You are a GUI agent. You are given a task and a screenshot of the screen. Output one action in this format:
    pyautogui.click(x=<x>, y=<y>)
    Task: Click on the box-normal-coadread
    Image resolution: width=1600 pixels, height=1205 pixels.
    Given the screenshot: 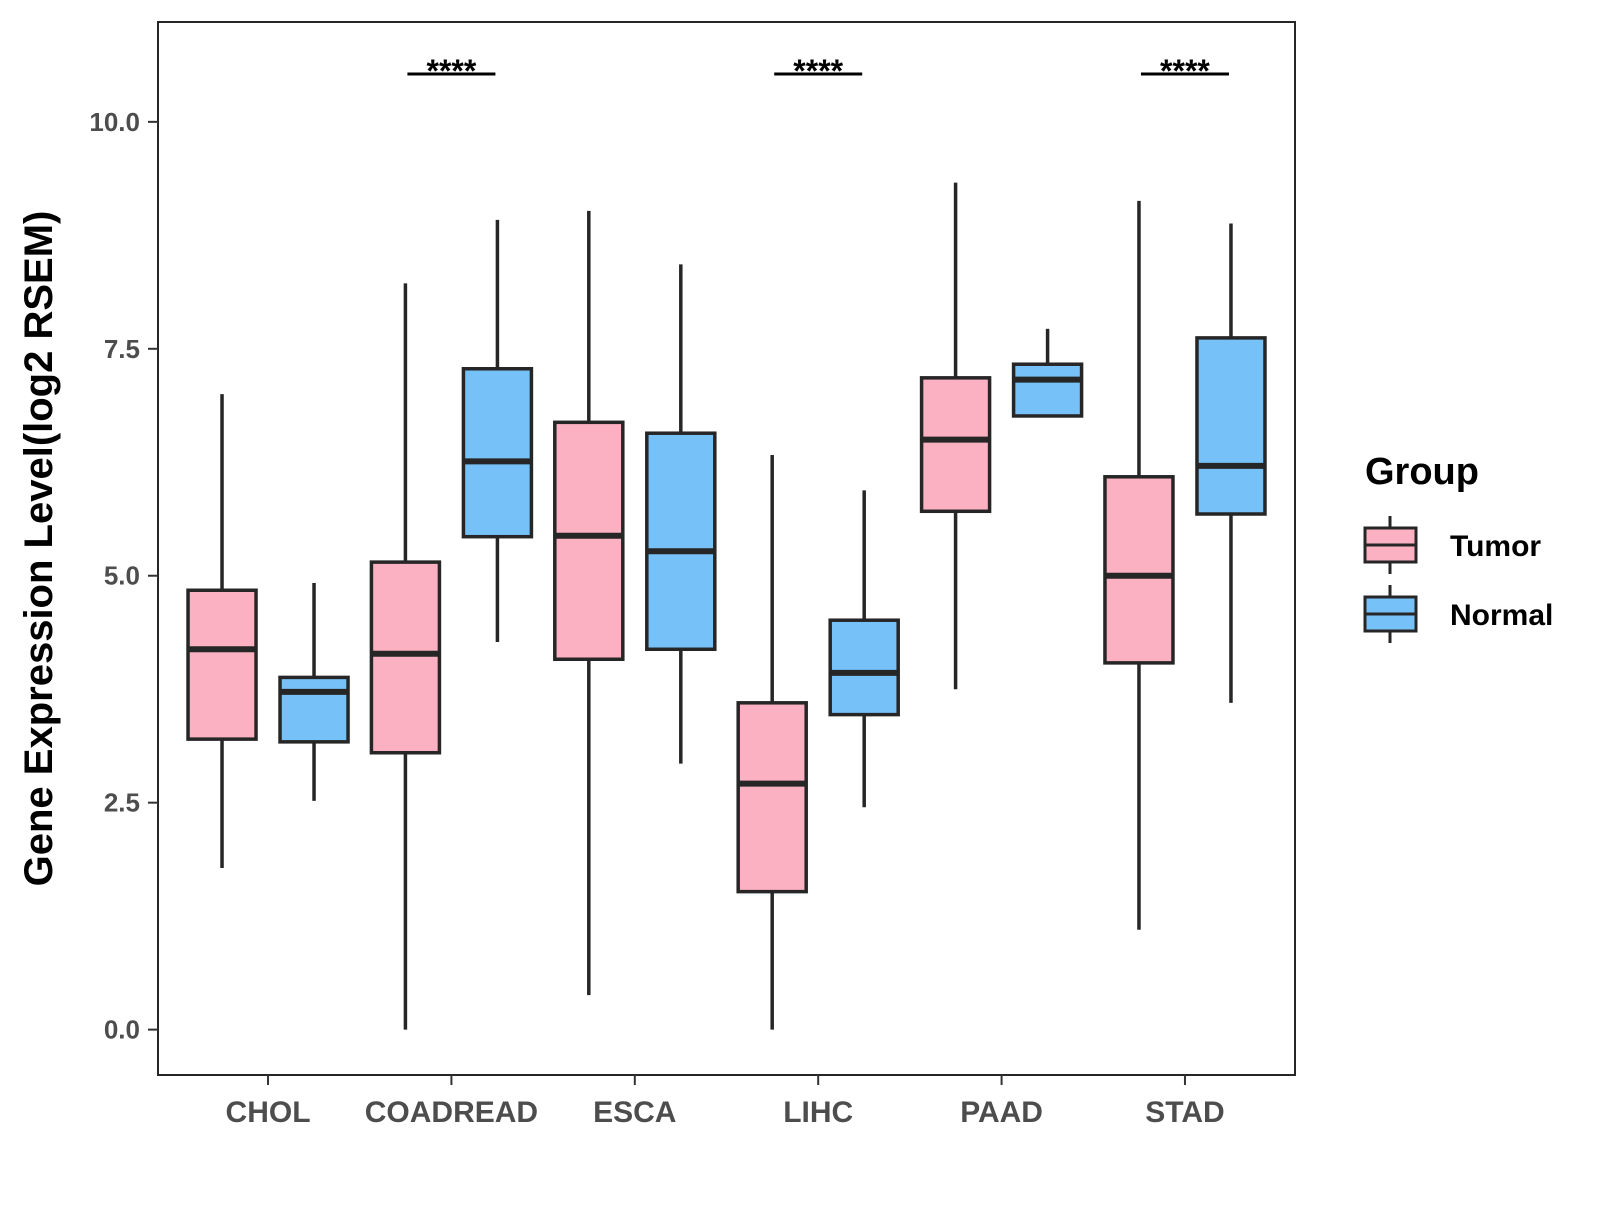 What is the action you would take?
    pyautogui.click(x=497, y=430)
    